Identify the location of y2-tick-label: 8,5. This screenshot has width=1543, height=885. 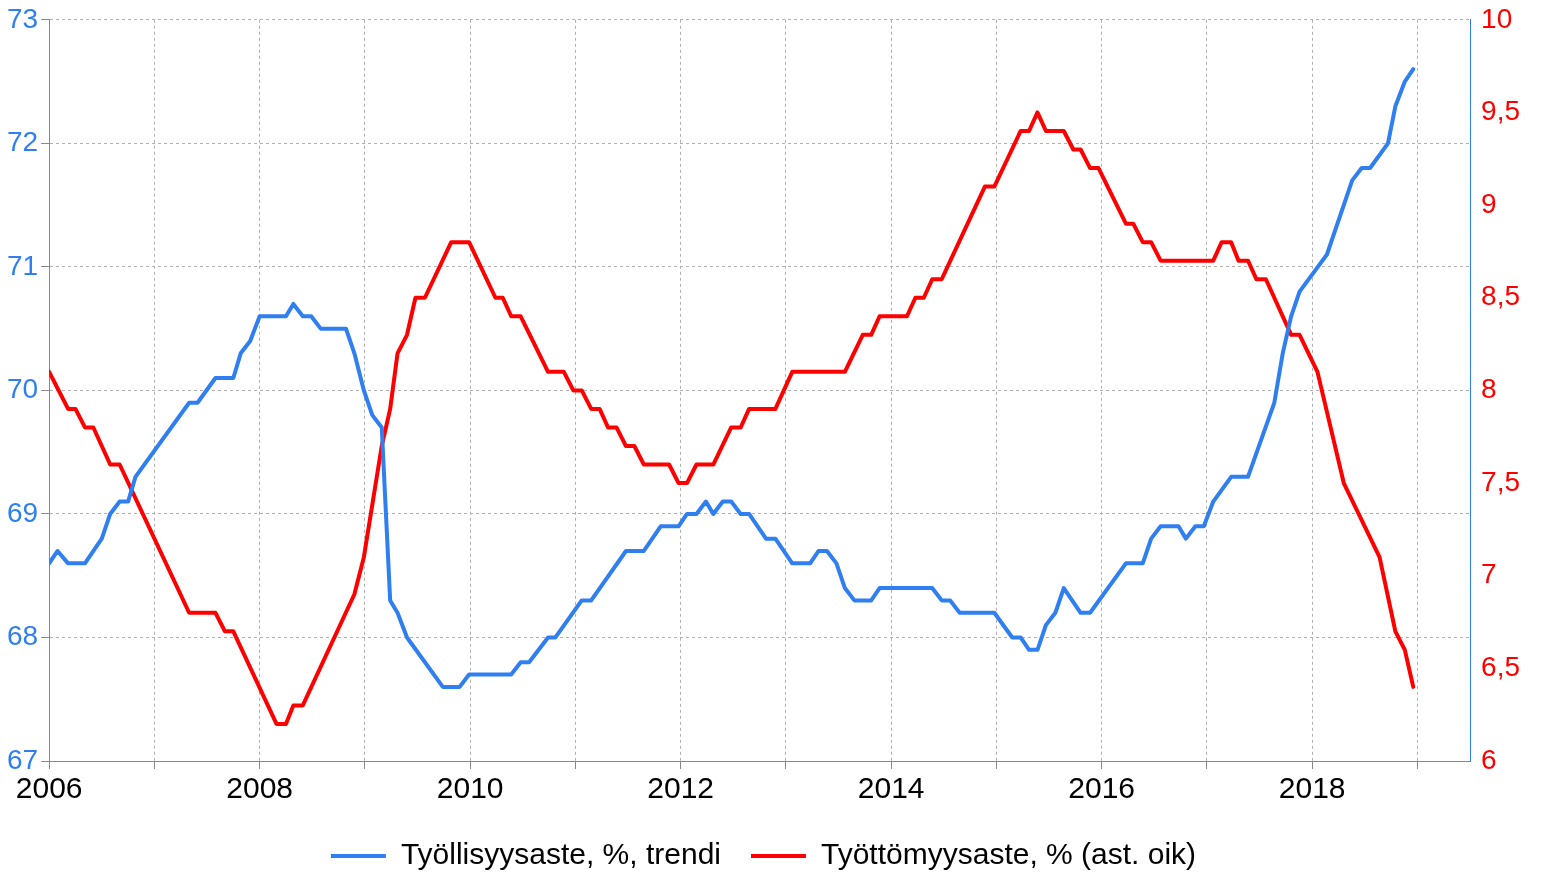
(1501, 296).